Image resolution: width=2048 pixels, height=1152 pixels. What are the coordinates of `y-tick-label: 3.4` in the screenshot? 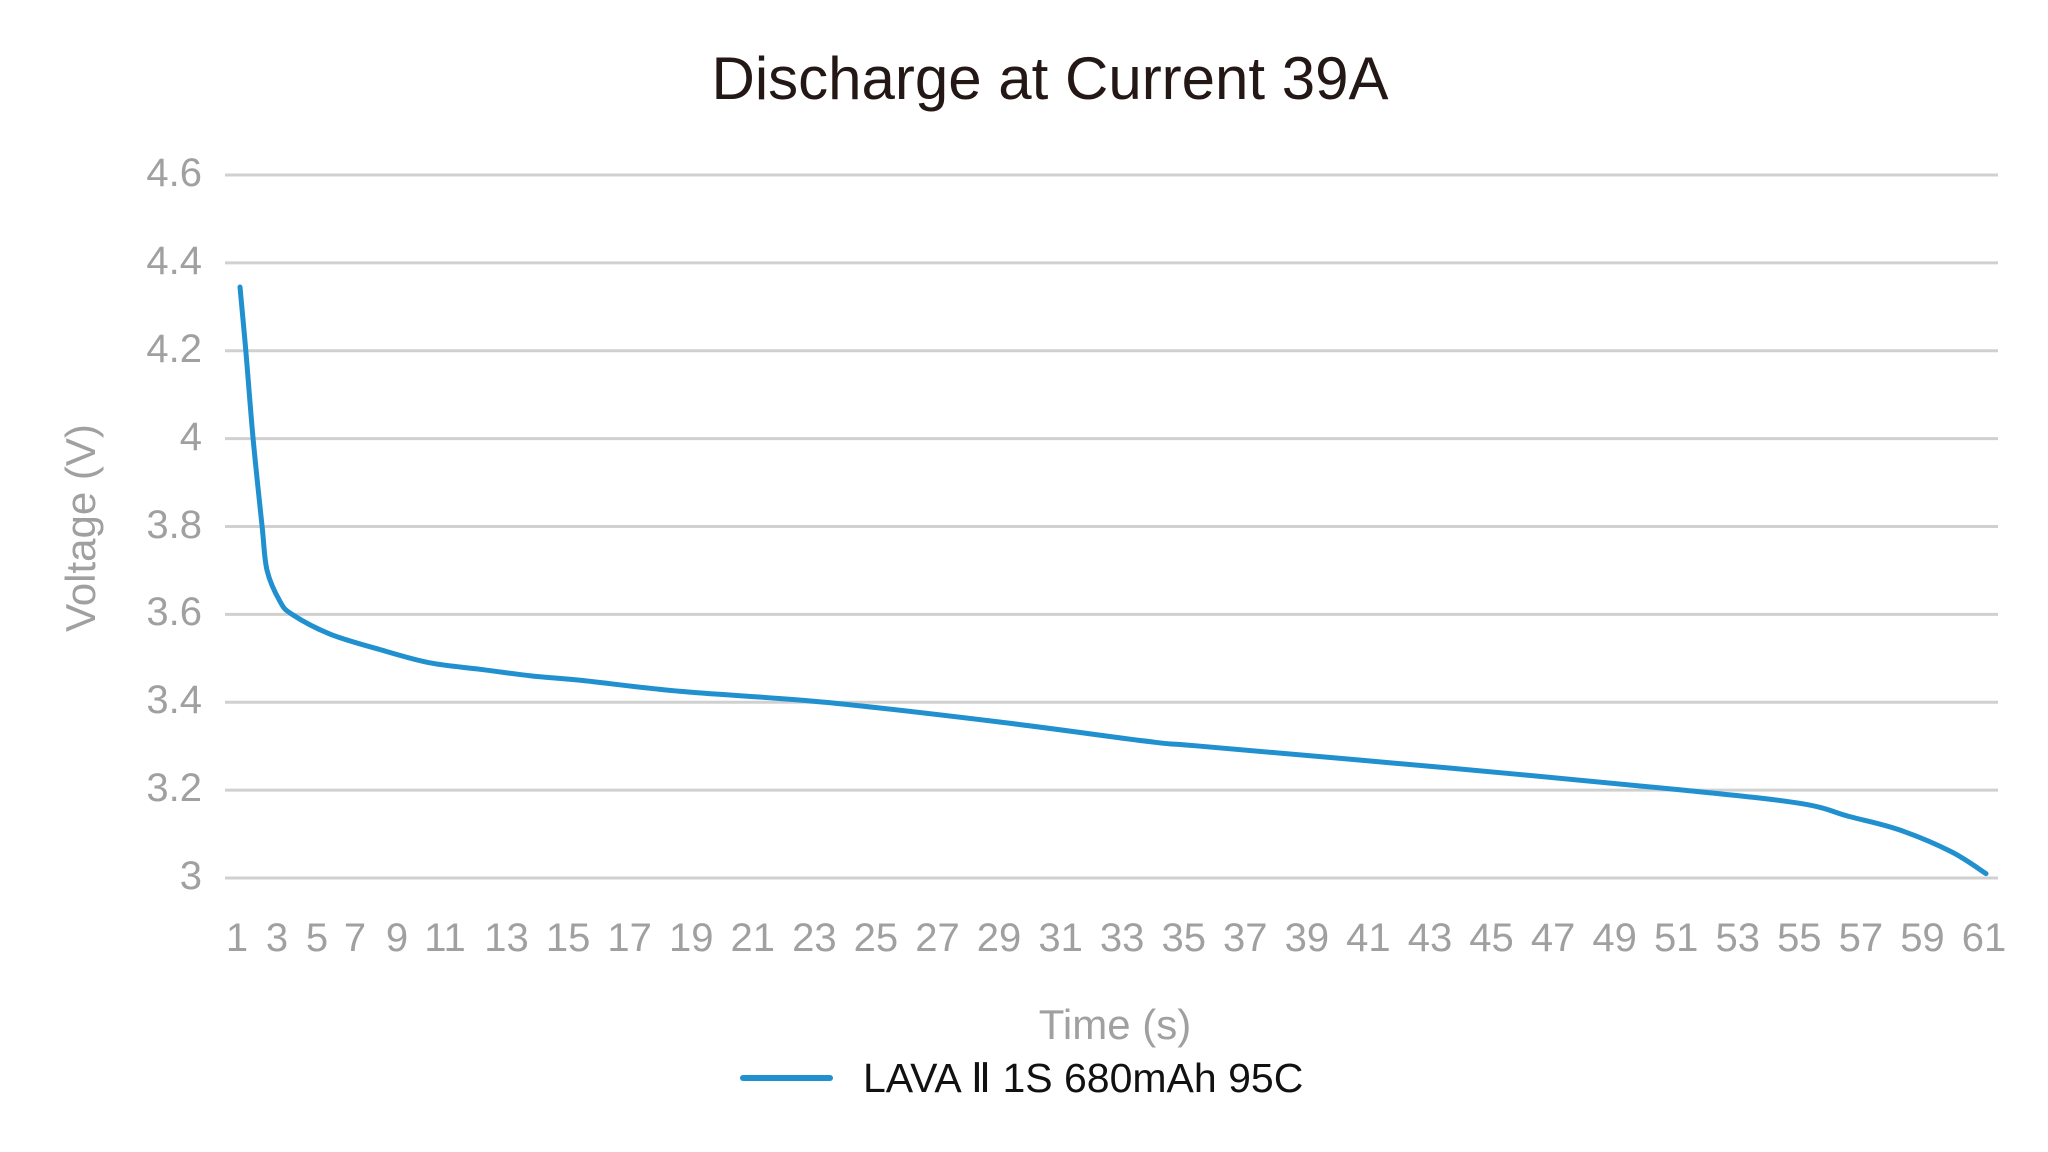 It's located at (174, 700).